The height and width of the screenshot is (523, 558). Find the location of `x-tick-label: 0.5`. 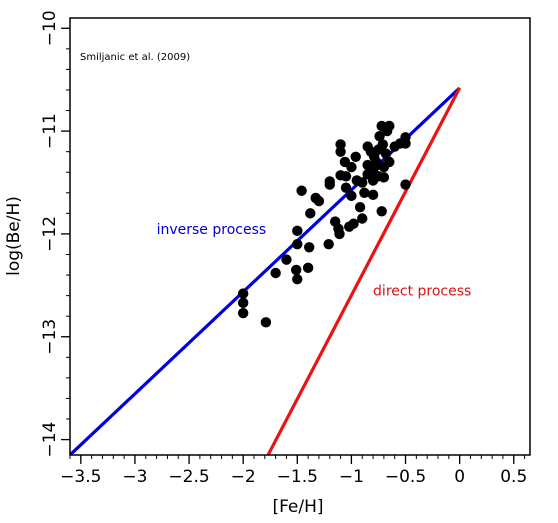

x-tick-label: 0.5 is located at coordinates (513, 477).